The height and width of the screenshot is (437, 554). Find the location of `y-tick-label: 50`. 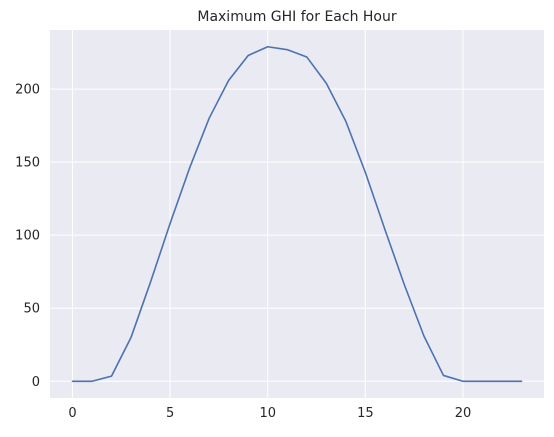

y-tick-label: 50 is located at coordinates (31, 309).